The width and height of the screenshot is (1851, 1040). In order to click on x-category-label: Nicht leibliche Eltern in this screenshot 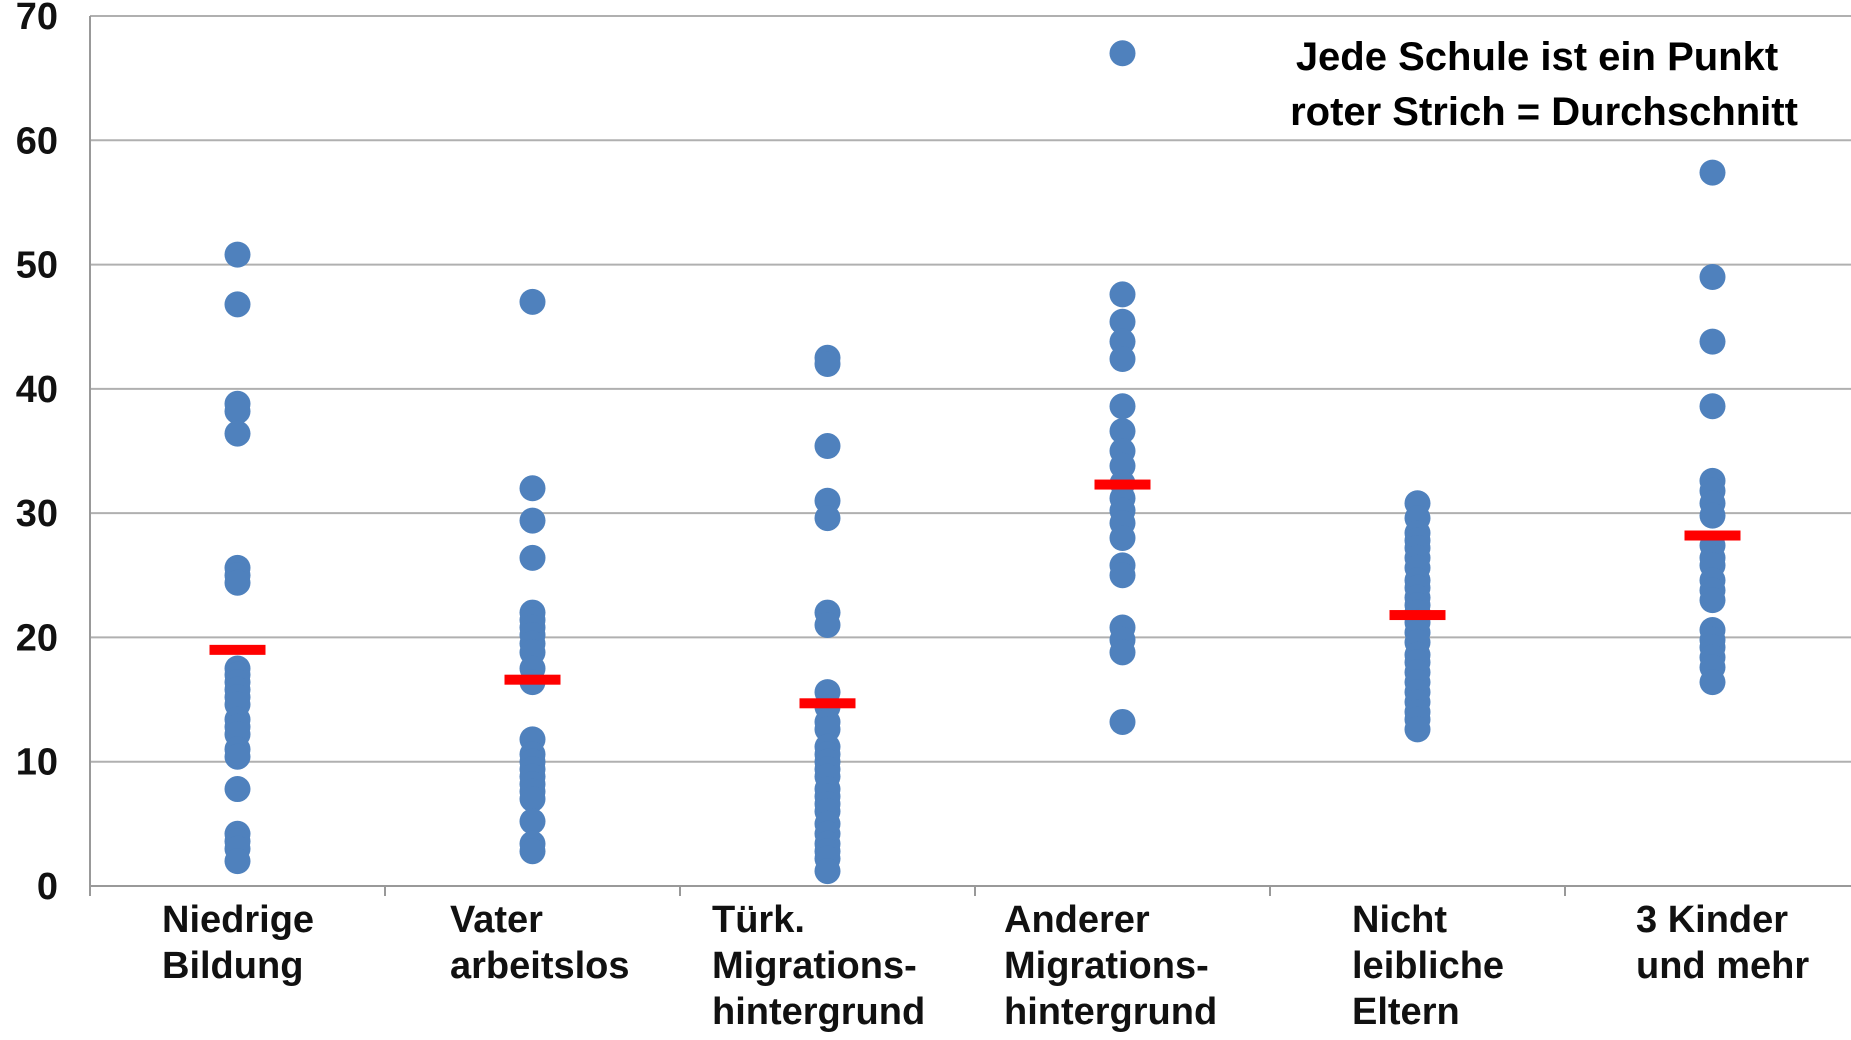, I will do `click(1428, 966)`.